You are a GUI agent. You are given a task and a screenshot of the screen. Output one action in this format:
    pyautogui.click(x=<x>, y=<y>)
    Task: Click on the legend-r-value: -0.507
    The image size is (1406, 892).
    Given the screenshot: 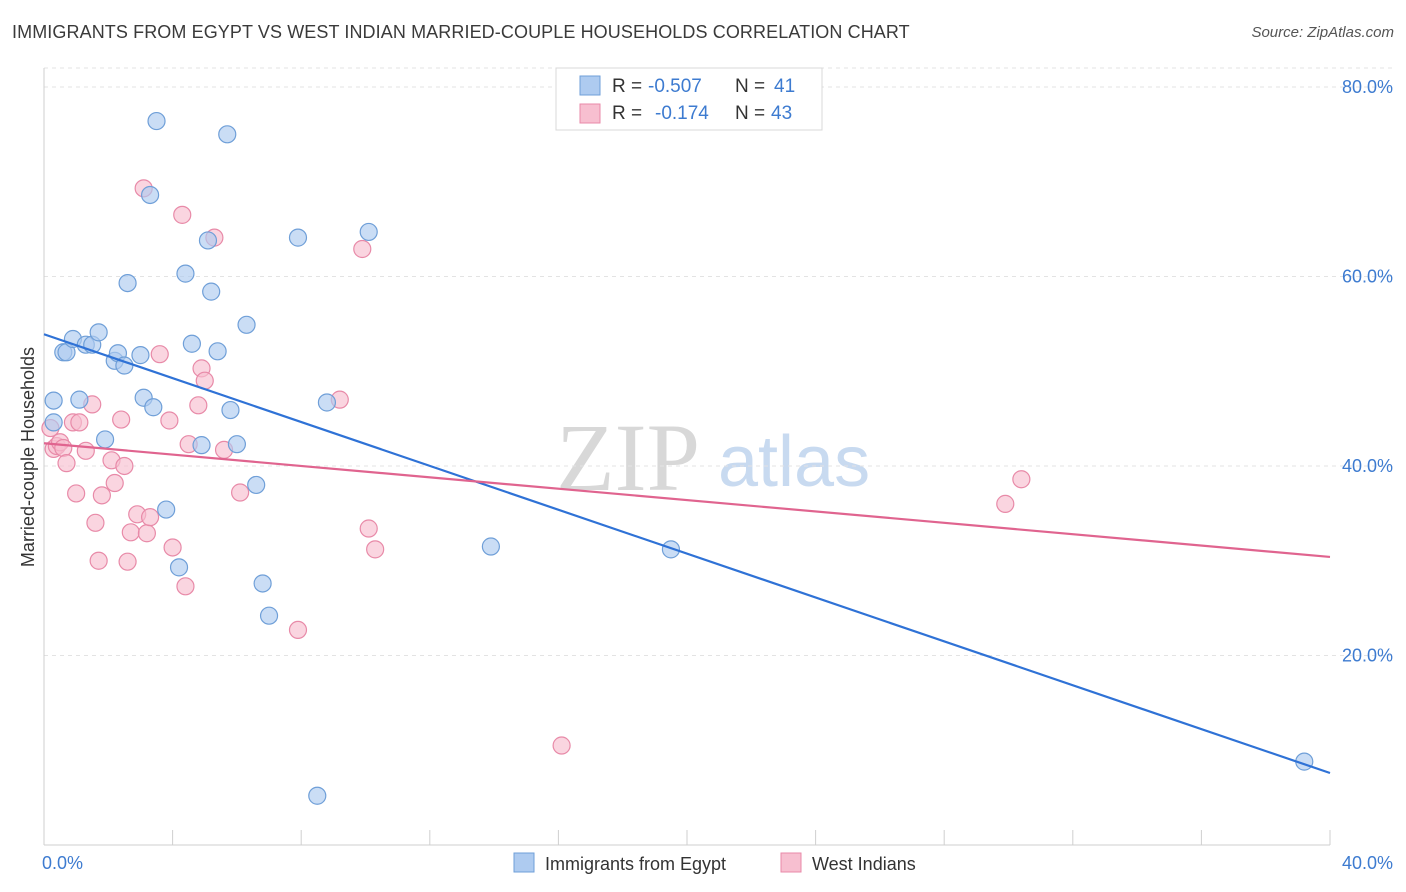 What is the action you would take?
    pyautogui.click(x=675, y=86)
    